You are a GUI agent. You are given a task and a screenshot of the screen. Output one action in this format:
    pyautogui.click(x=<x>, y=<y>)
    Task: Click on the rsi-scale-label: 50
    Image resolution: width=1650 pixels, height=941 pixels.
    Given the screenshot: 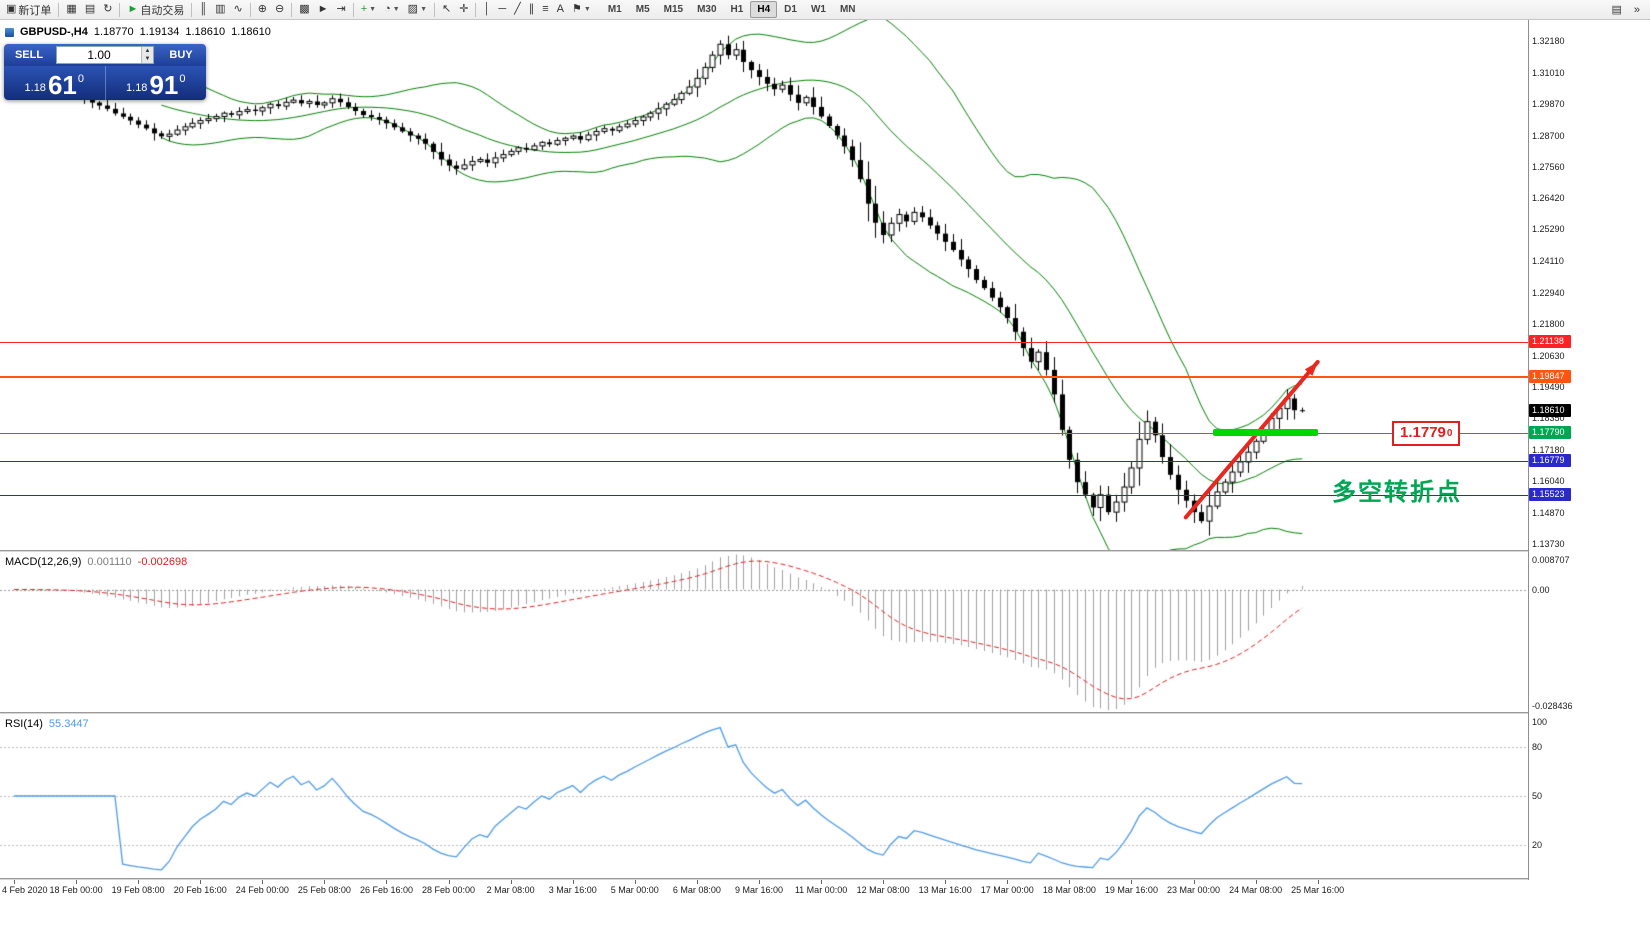 What is the action you would take?
    pyautogui.click(x=1537, y=796)
    